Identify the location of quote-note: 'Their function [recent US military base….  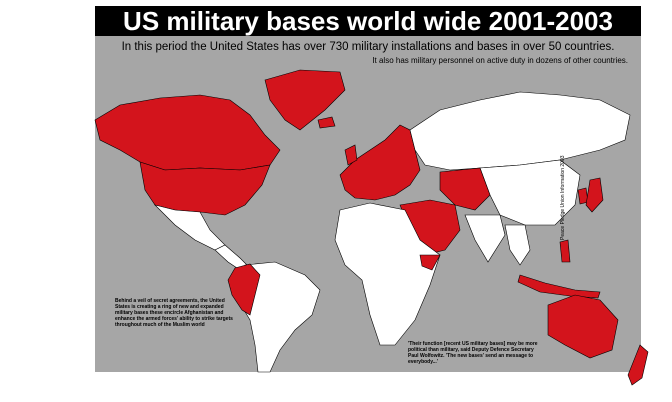
(473, 353).